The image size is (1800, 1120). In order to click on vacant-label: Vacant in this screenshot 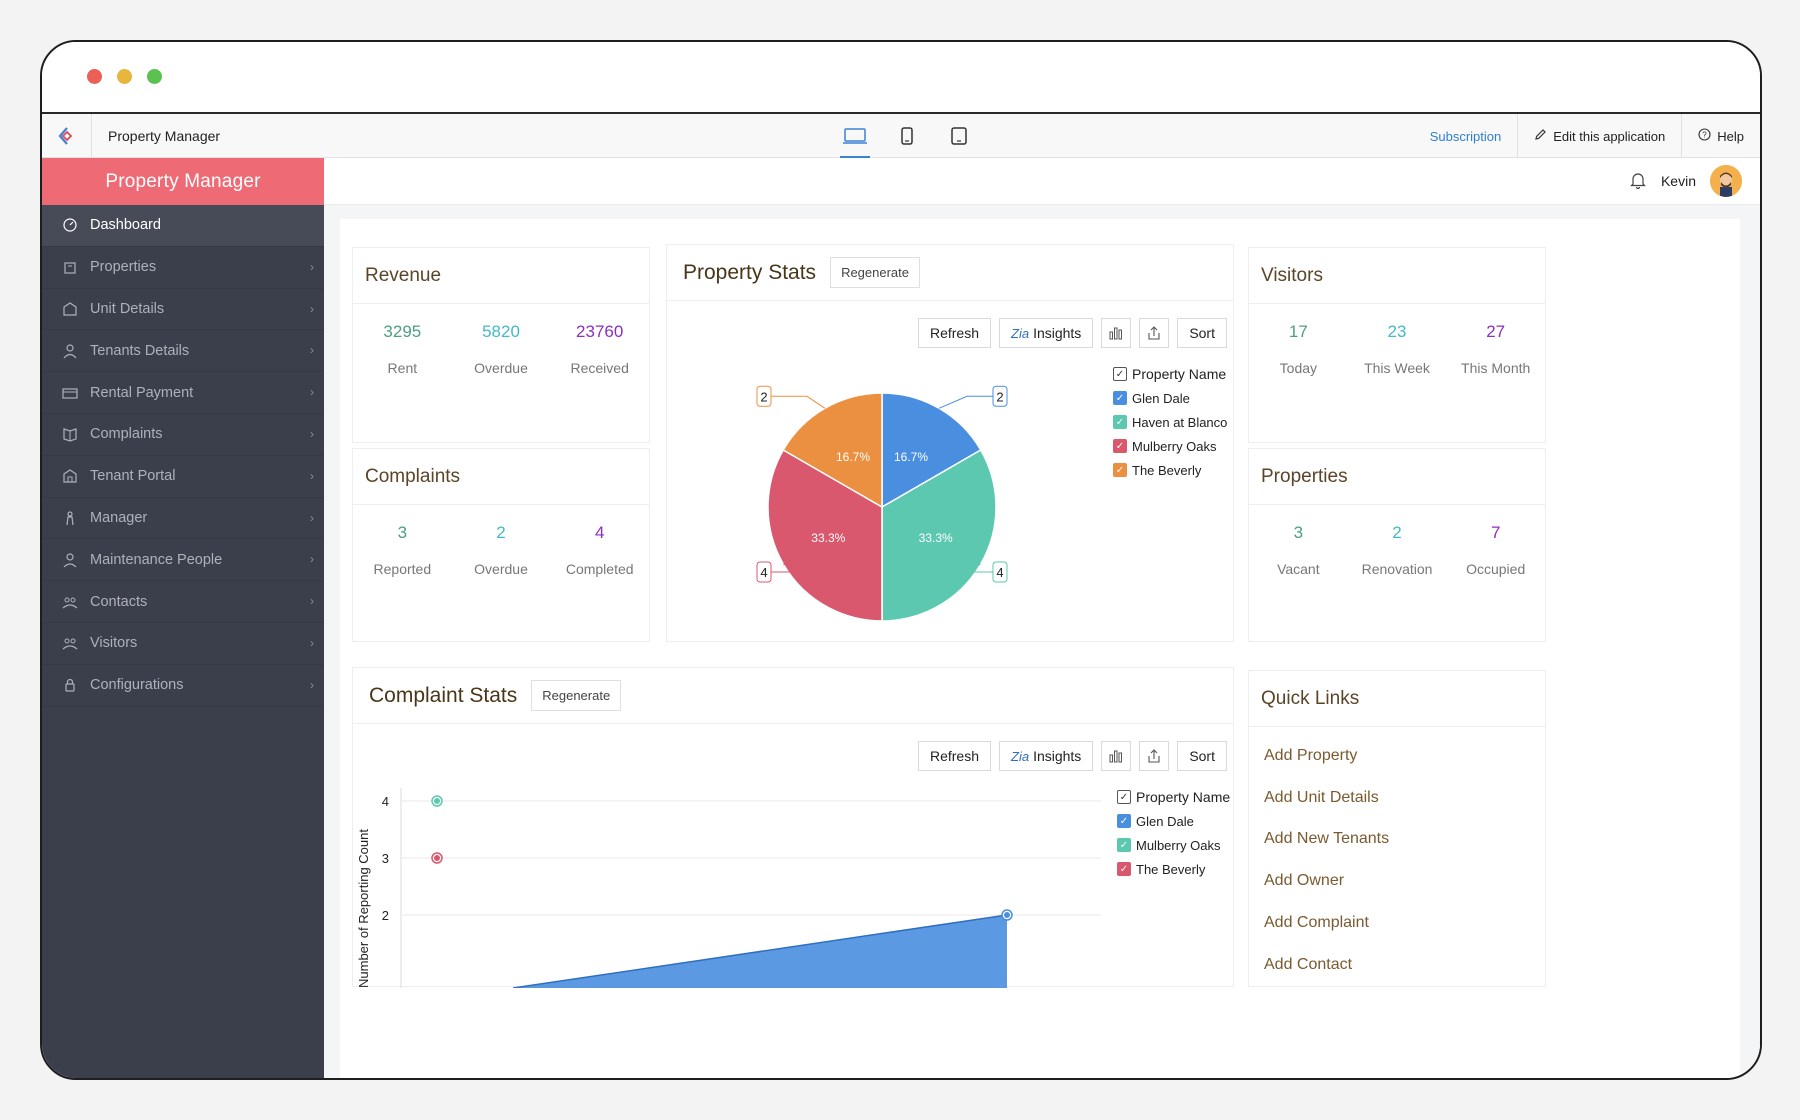, I will do `click(1298, 569)`.